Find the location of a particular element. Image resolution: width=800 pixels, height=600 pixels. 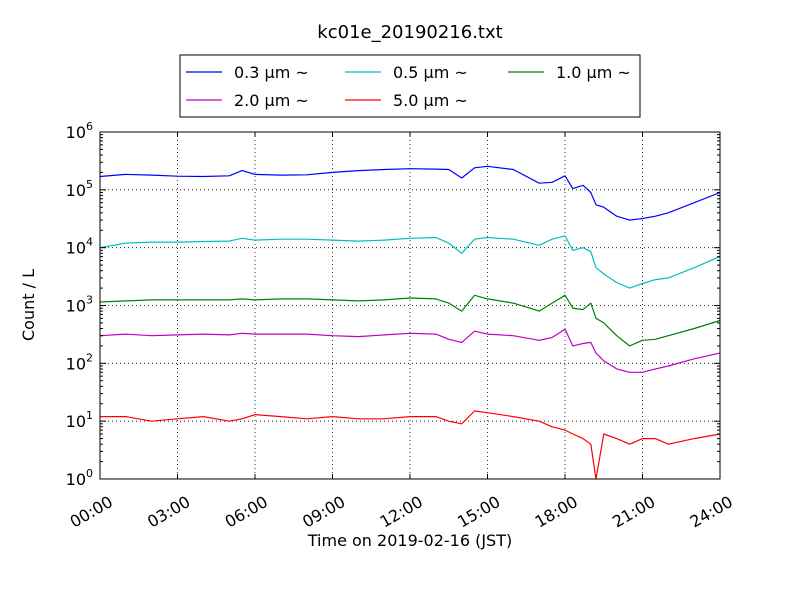

legend-label: 0.5 μm ~ is located at coordinates (430, 72).